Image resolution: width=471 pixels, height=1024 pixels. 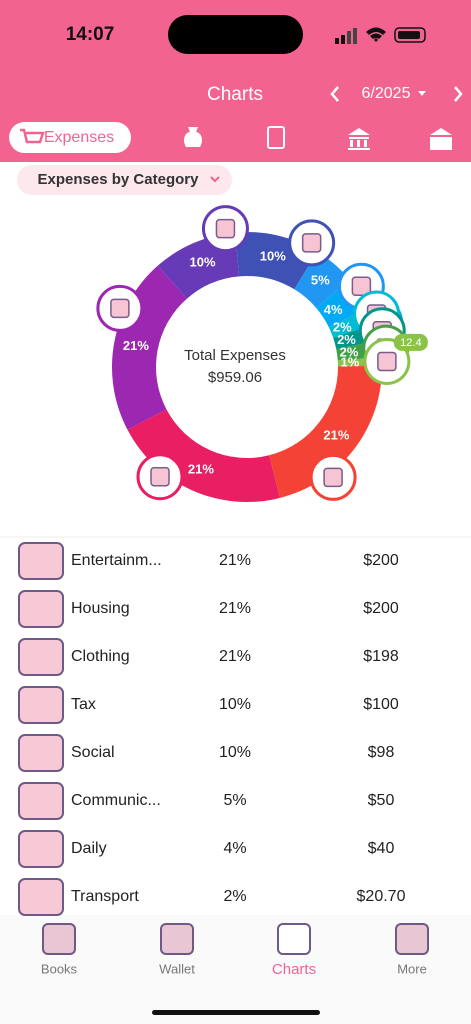 I want to click on slice-label: 5%, so click(x=320, y=279).